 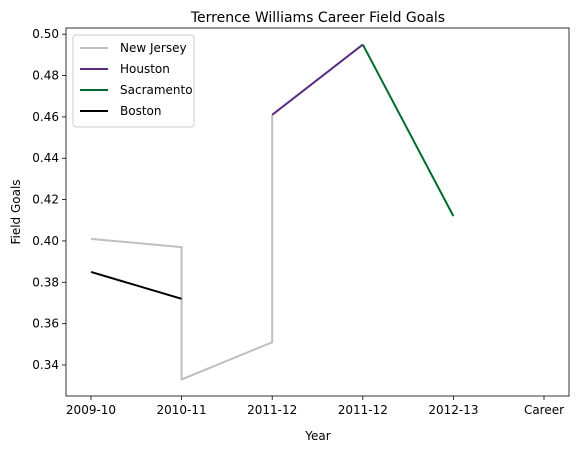 What do you see at coordinates (91, 410) in the screenshot?
I see `x-tick-label: 2009-10` at bounding box center [91, 410].